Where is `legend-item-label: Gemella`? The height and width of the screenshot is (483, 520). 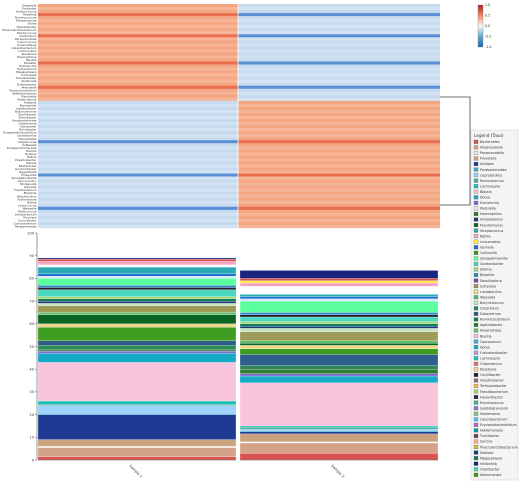 legend-item-label: Gemella is located at coordinates (487, 247).